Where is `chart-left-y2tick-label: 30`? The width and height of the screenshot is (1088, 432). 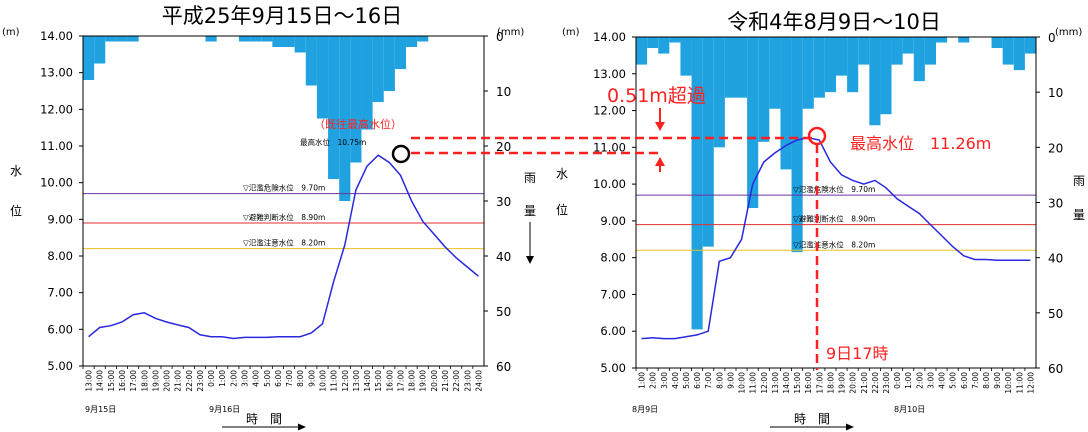
chart-left-y2tick-label: 30 is located at coordinates (503, 202).